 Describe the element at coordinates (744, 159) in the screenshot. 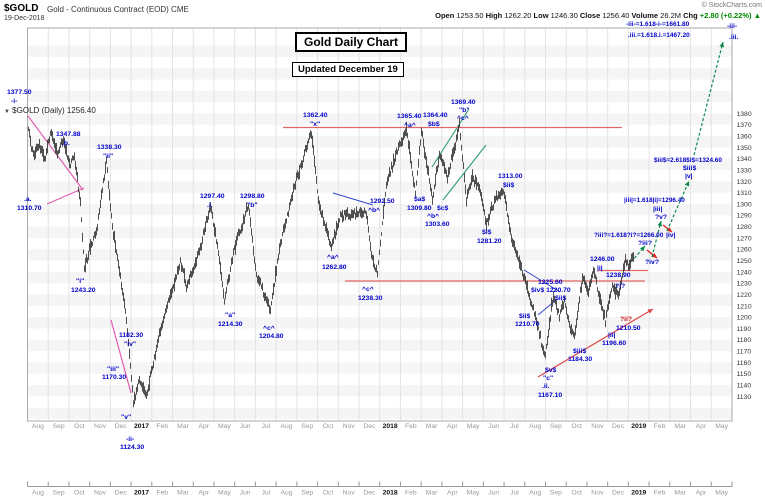

I see `price-axis-label: 1340` at that location.